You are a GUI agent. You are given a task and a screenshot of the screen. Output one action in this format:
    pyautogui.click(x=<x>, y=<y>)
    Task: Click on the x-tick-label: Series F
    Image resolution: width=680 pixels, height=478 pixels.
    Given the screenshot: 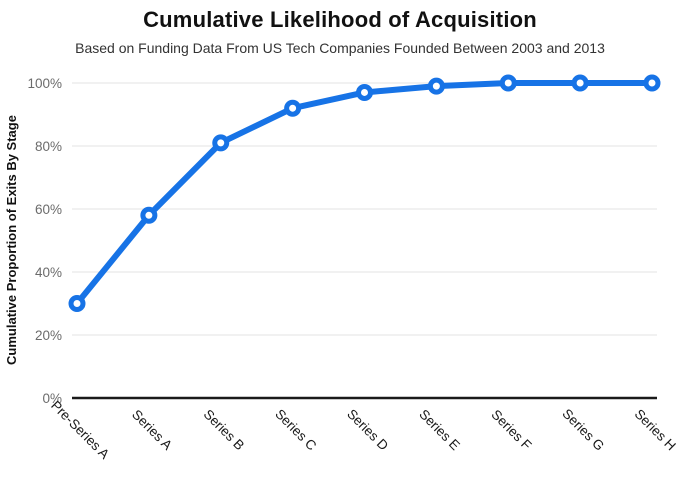 What is the action you would take?
    pyautogui.click(x=511, y=430)
    